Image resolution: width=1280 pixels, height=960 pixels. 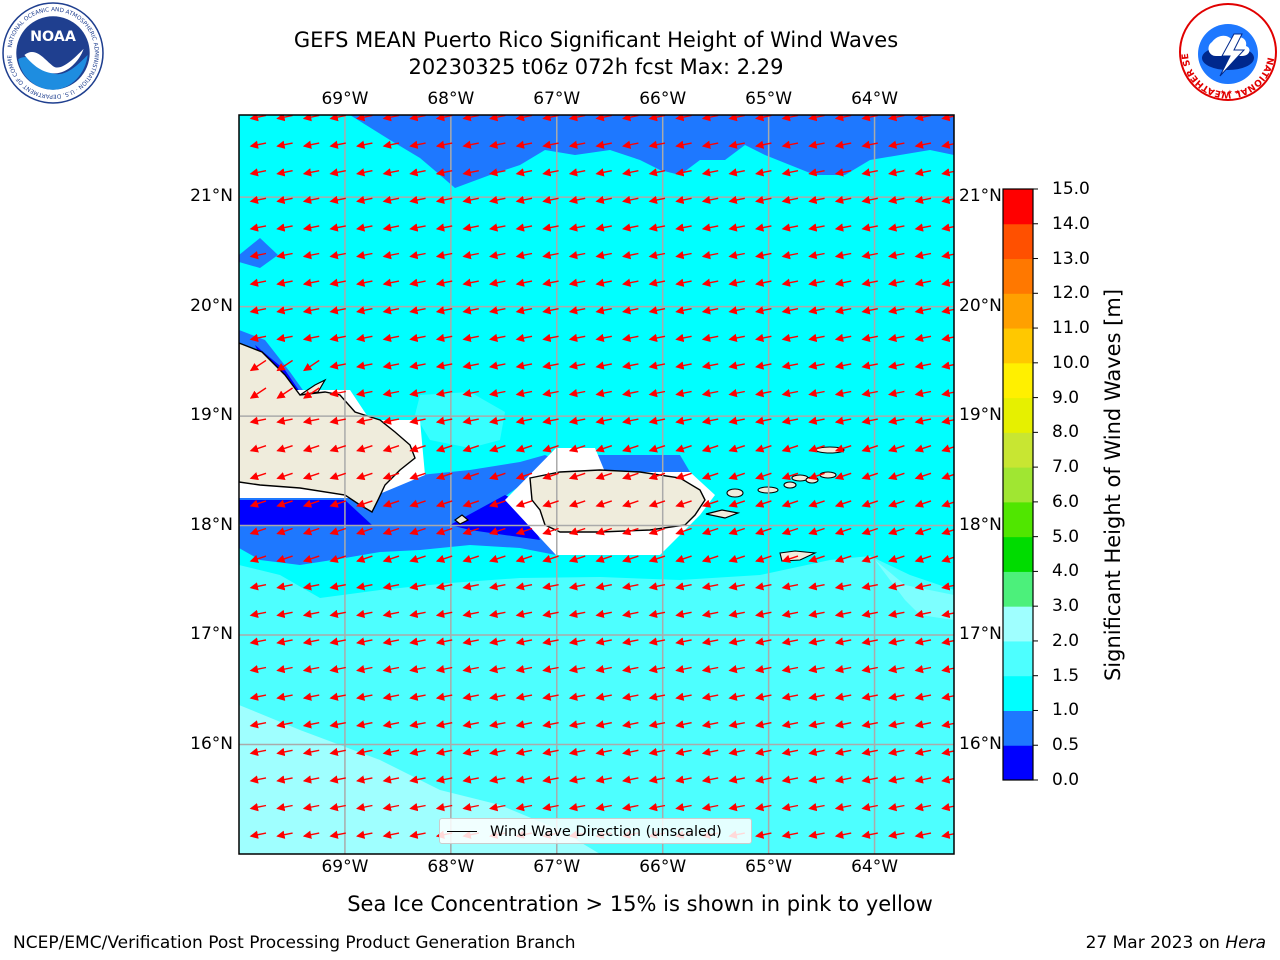 What do you see at coordinates (1018, 554) in the screenshot?
I see `colorbar-segment` at bounding box center [1018, 554].